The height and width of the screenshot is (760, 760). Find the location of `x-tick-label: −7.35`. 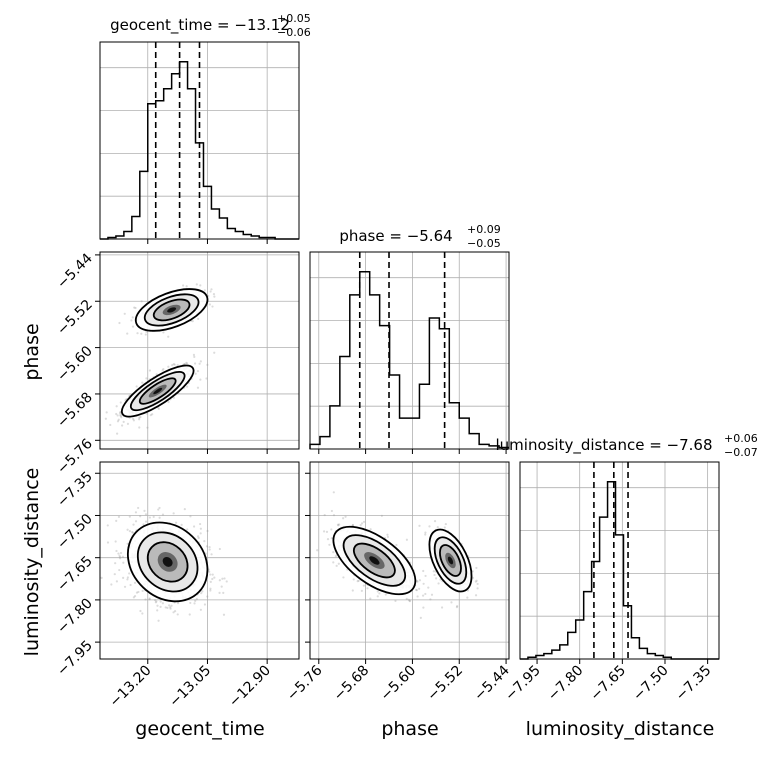

x-tick-label: −7.35 is located at coordinates (694, 684).